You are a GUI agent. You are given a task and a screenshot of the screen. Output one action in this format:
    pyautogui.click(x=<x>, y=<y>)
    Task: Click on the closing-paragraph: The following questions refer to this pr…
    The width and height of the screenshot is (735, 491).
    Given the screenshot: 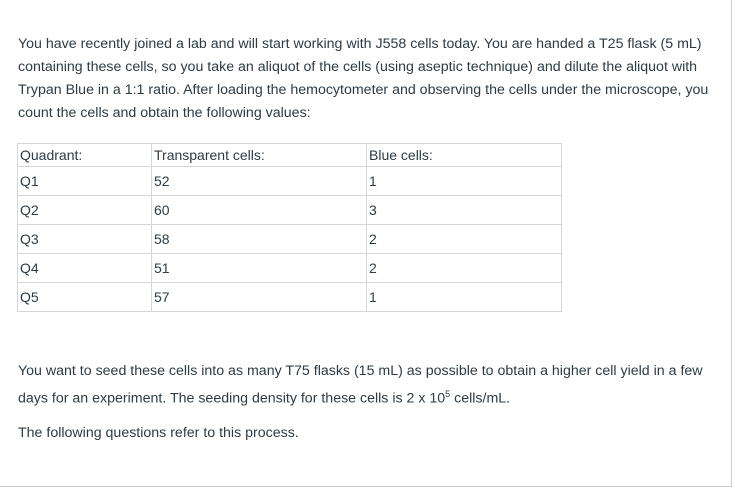 What is the action you would take?
    pyautogui.click(x=158, y=433)
    